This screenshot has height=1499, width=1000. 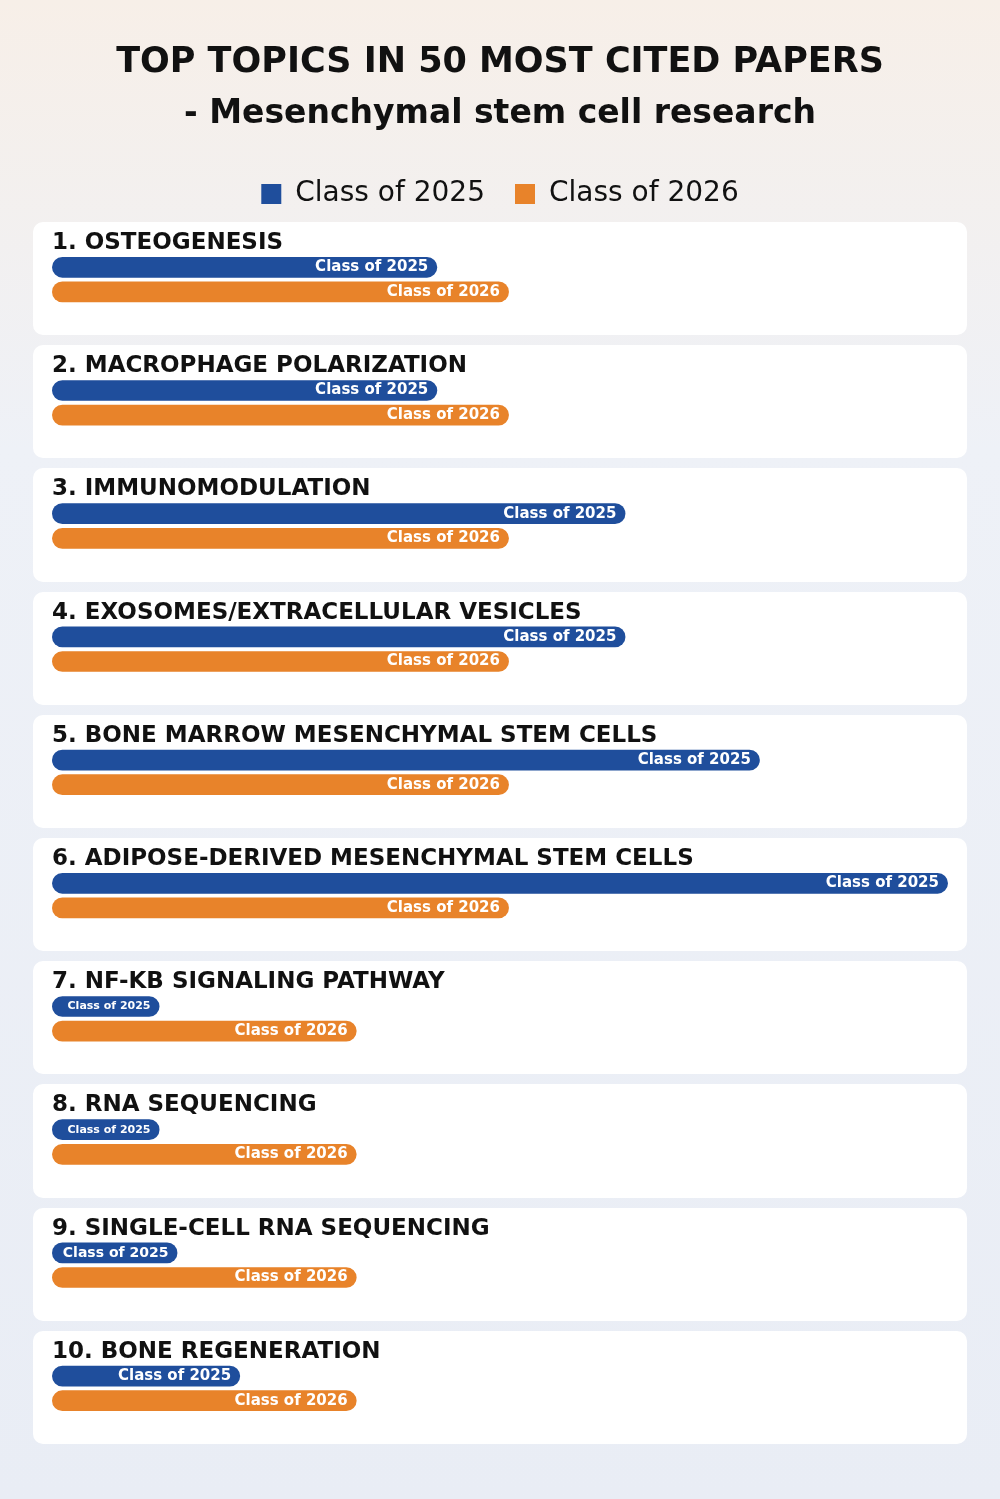 I want to click on y-tick-label: 8. RNA SEQUENCING, so click(x=184, y=1103).